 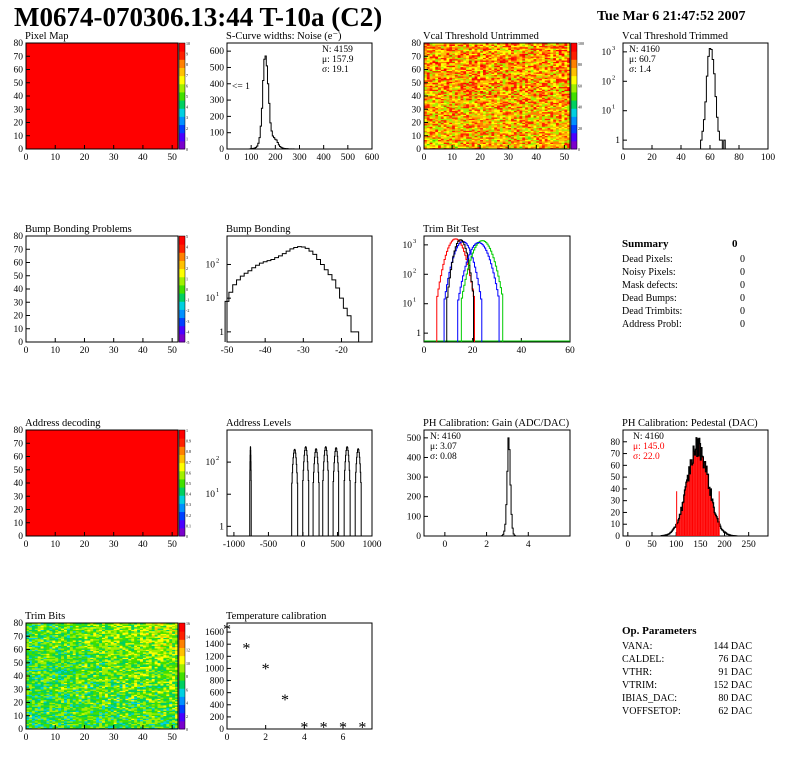 I want to click on y-tick-label: 10, so click(x=211, y=463).